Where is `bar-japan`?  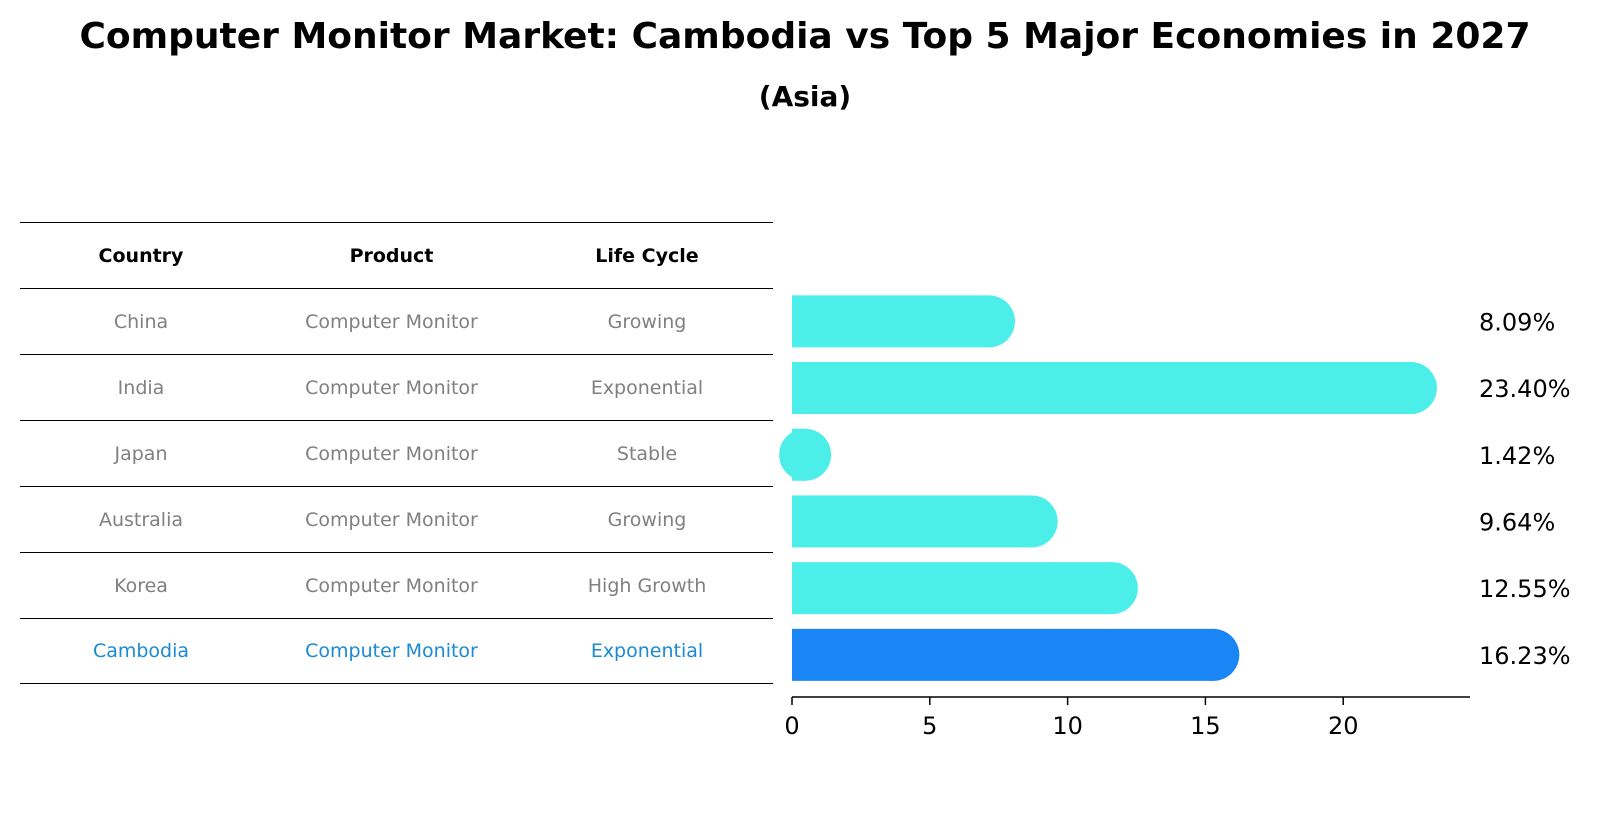 bar-japan is located at coordinates (805, 454).